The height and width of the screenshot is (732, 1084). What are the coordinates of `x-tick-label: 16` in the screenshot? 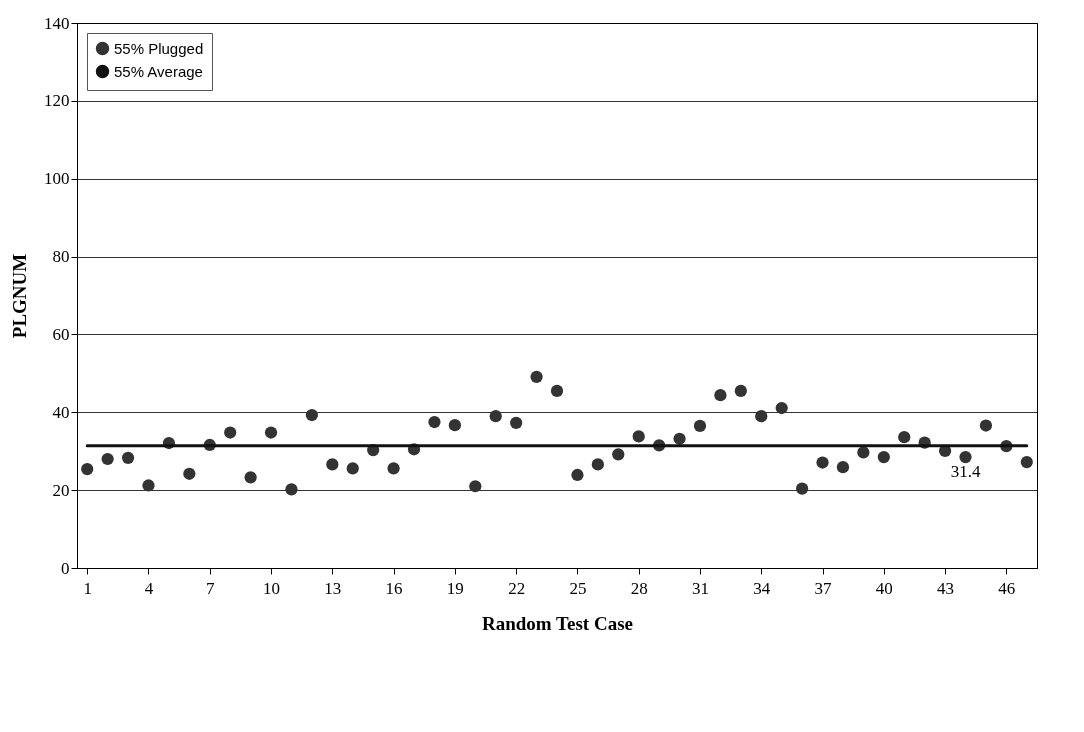 It's located at (394, 588).